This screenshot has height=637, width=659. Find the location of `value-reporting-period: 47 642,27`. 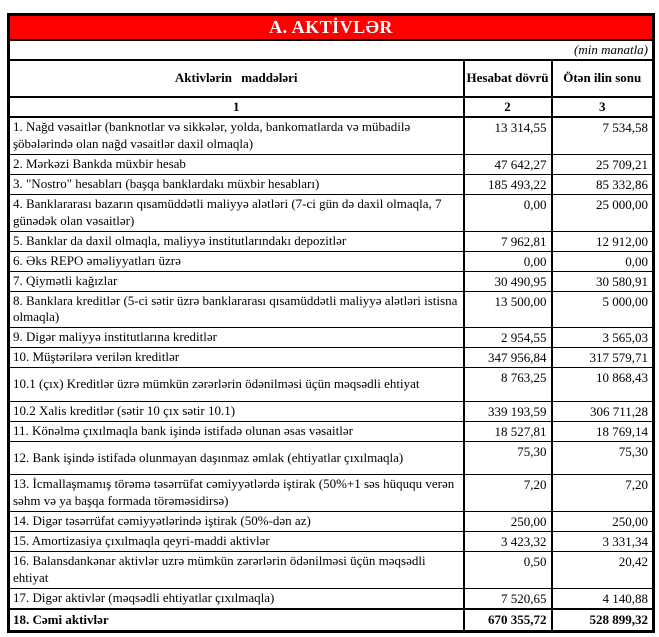

value-reporting-period: 47 642,27 is located at coordinates (507, 164).